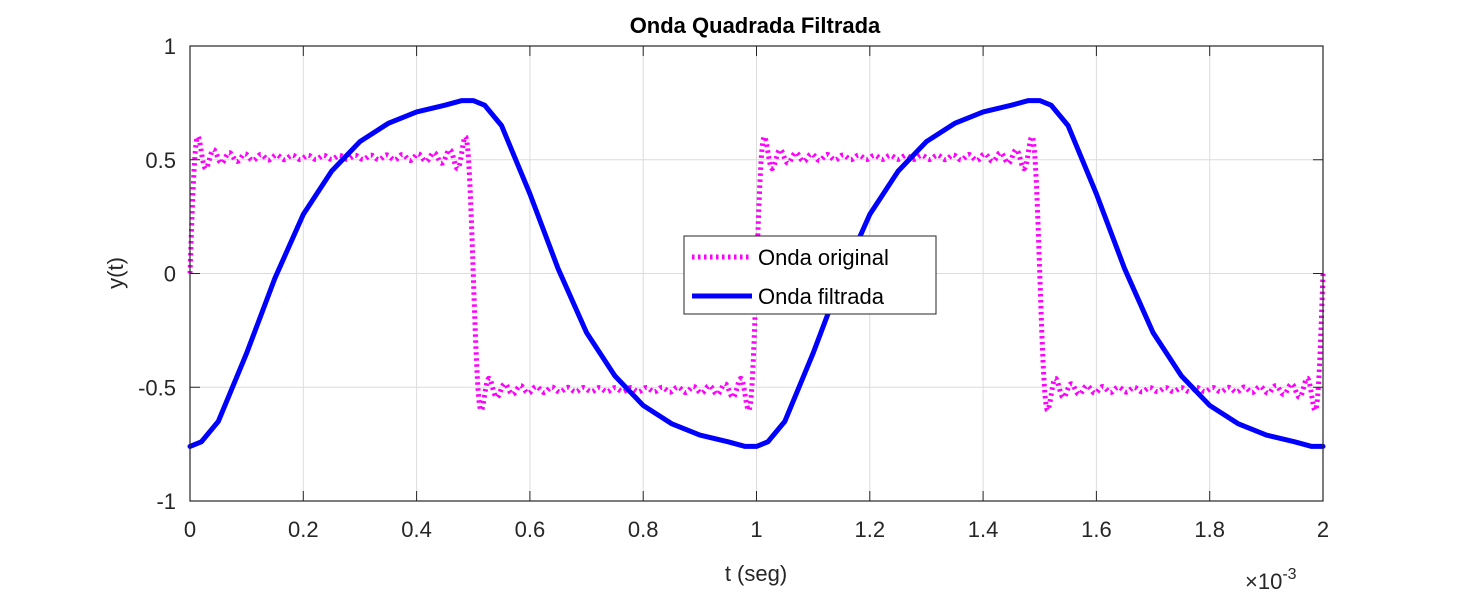 The height and width of the screenshot is (597, 1461). I want to click on legend-label-onda-original: Onda original, so click(823, 257).